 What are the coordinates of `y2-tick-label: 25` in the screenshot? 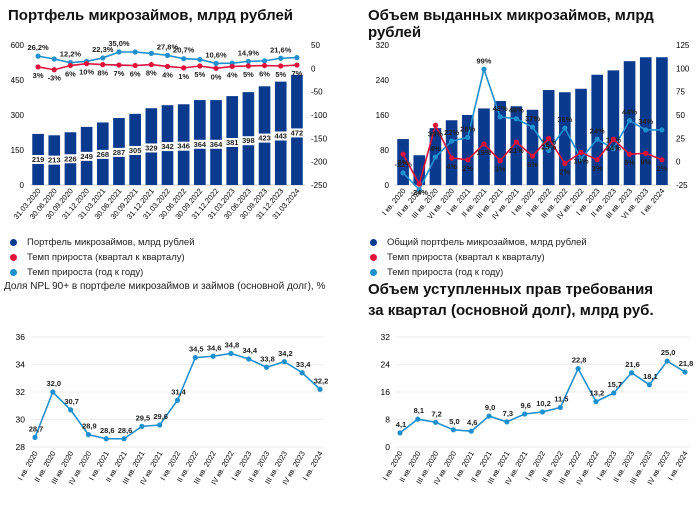 It's located at (680, 138).